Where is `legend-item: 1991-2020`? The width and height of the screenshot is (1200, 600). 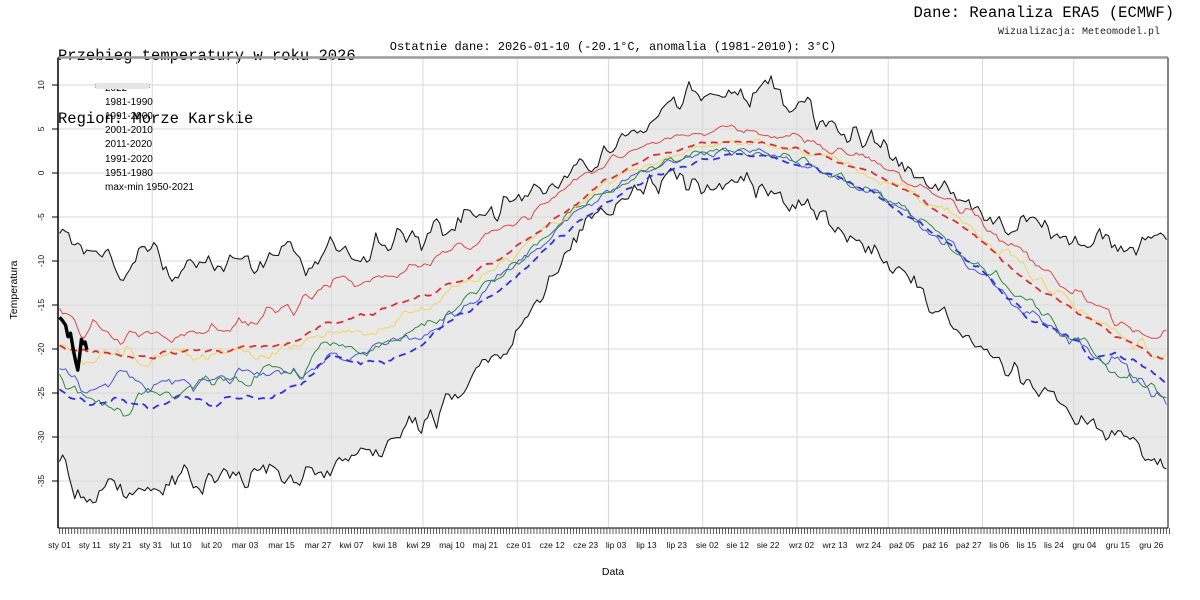 legend-item: 1991-2020 is located at coordinates (144, 125).